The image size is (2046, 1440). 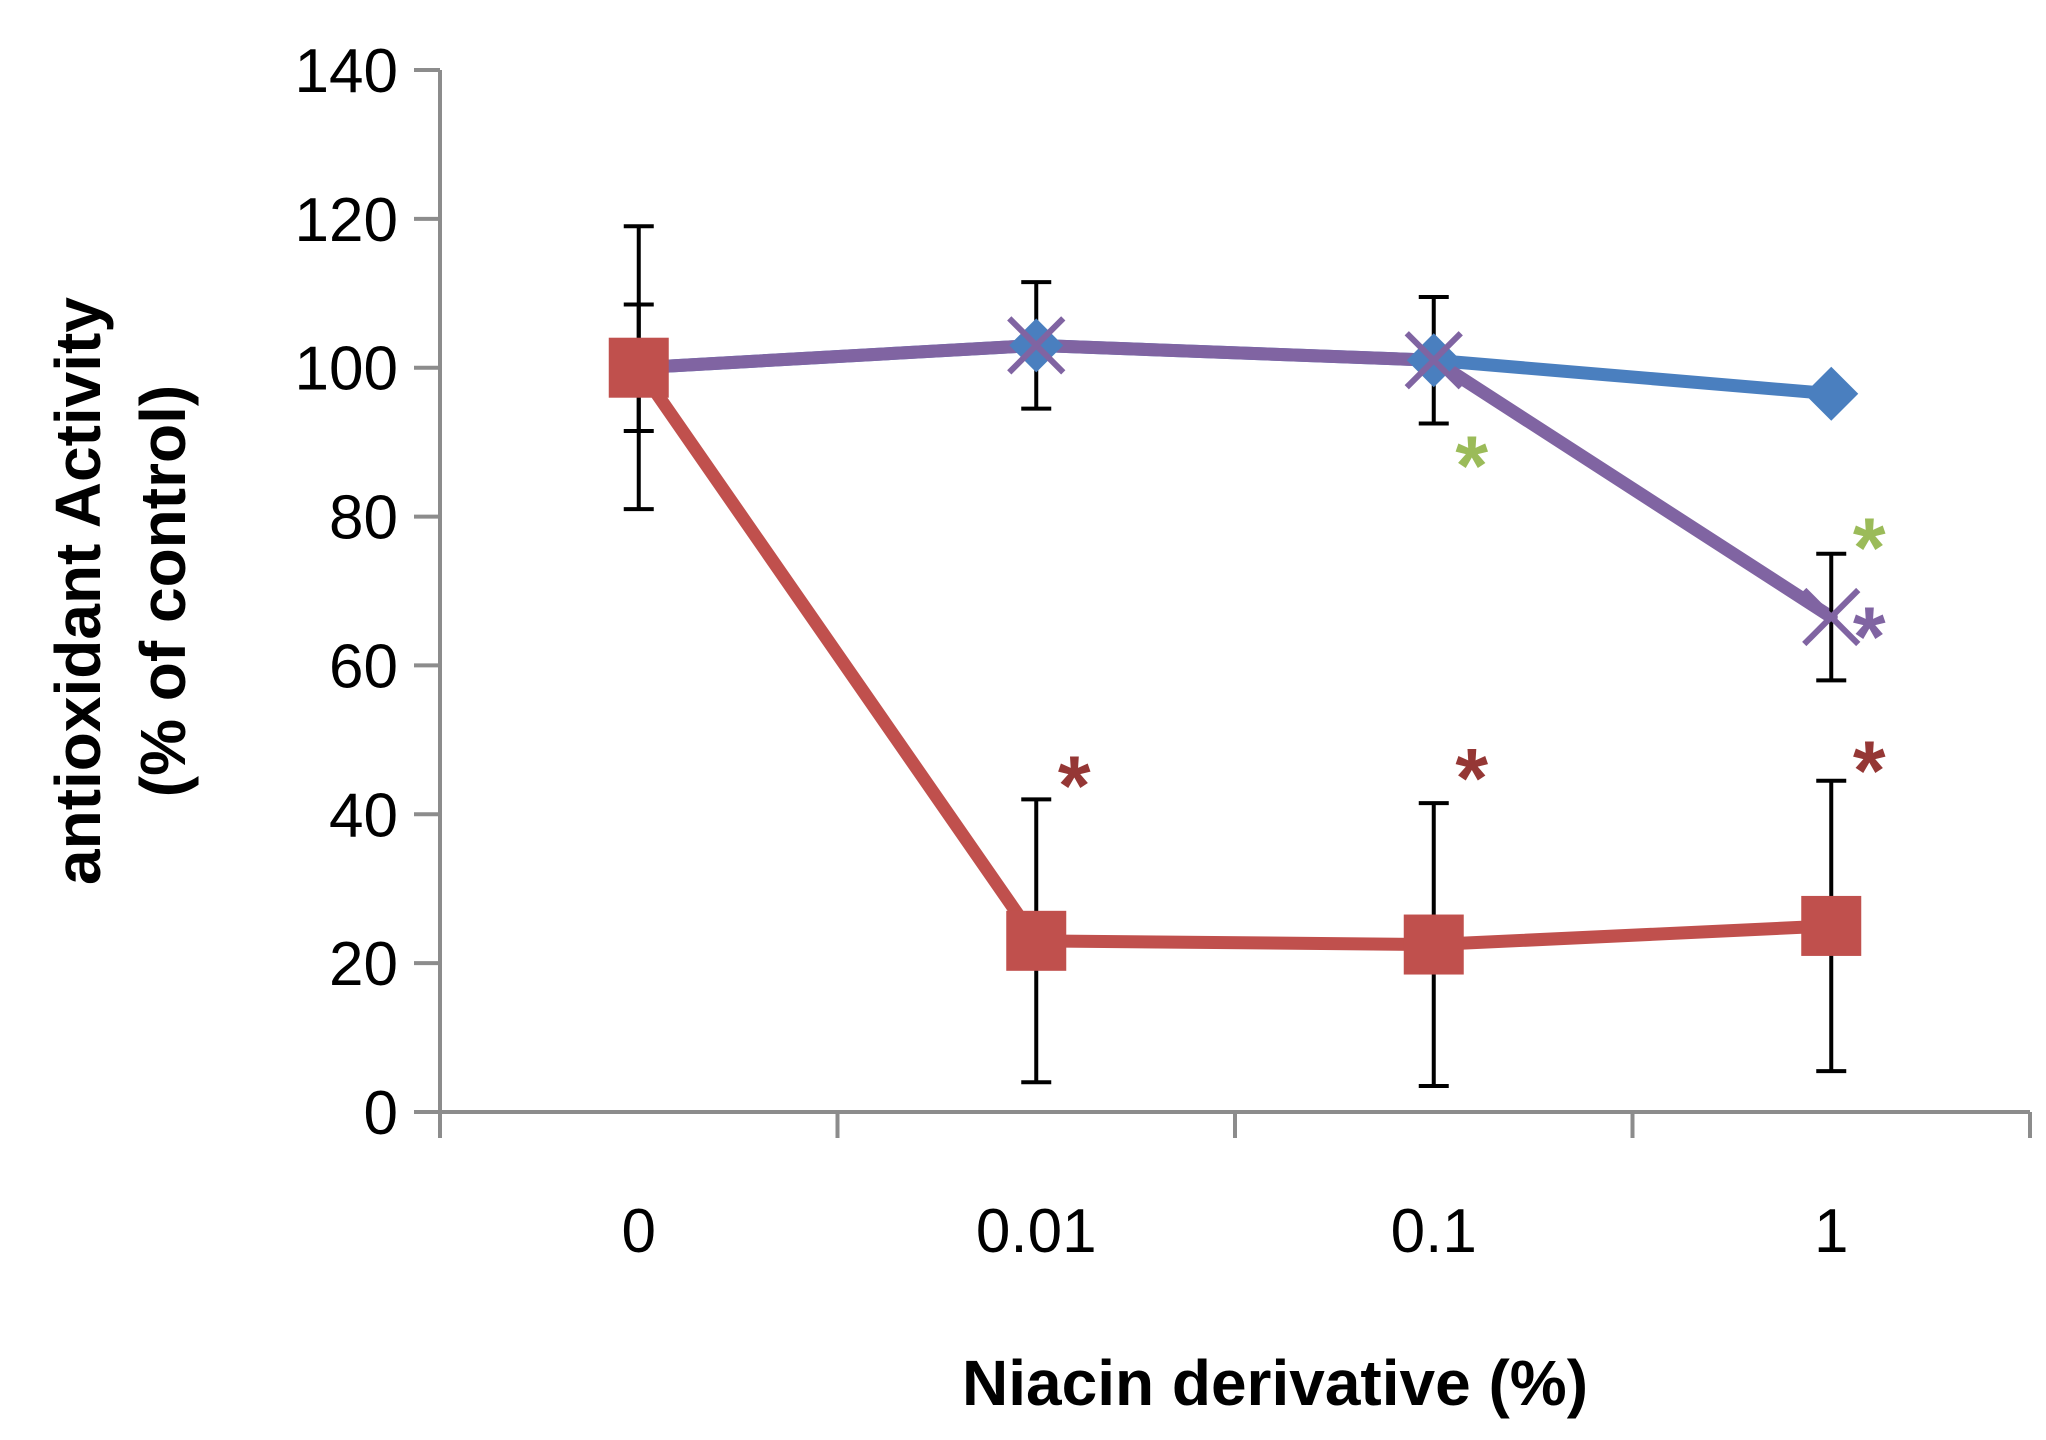 What do you see at coordinates (1036, 1231) in the screenshot?
I see `x-tick-label: 0.01` at bounding box center [1036, 1231].